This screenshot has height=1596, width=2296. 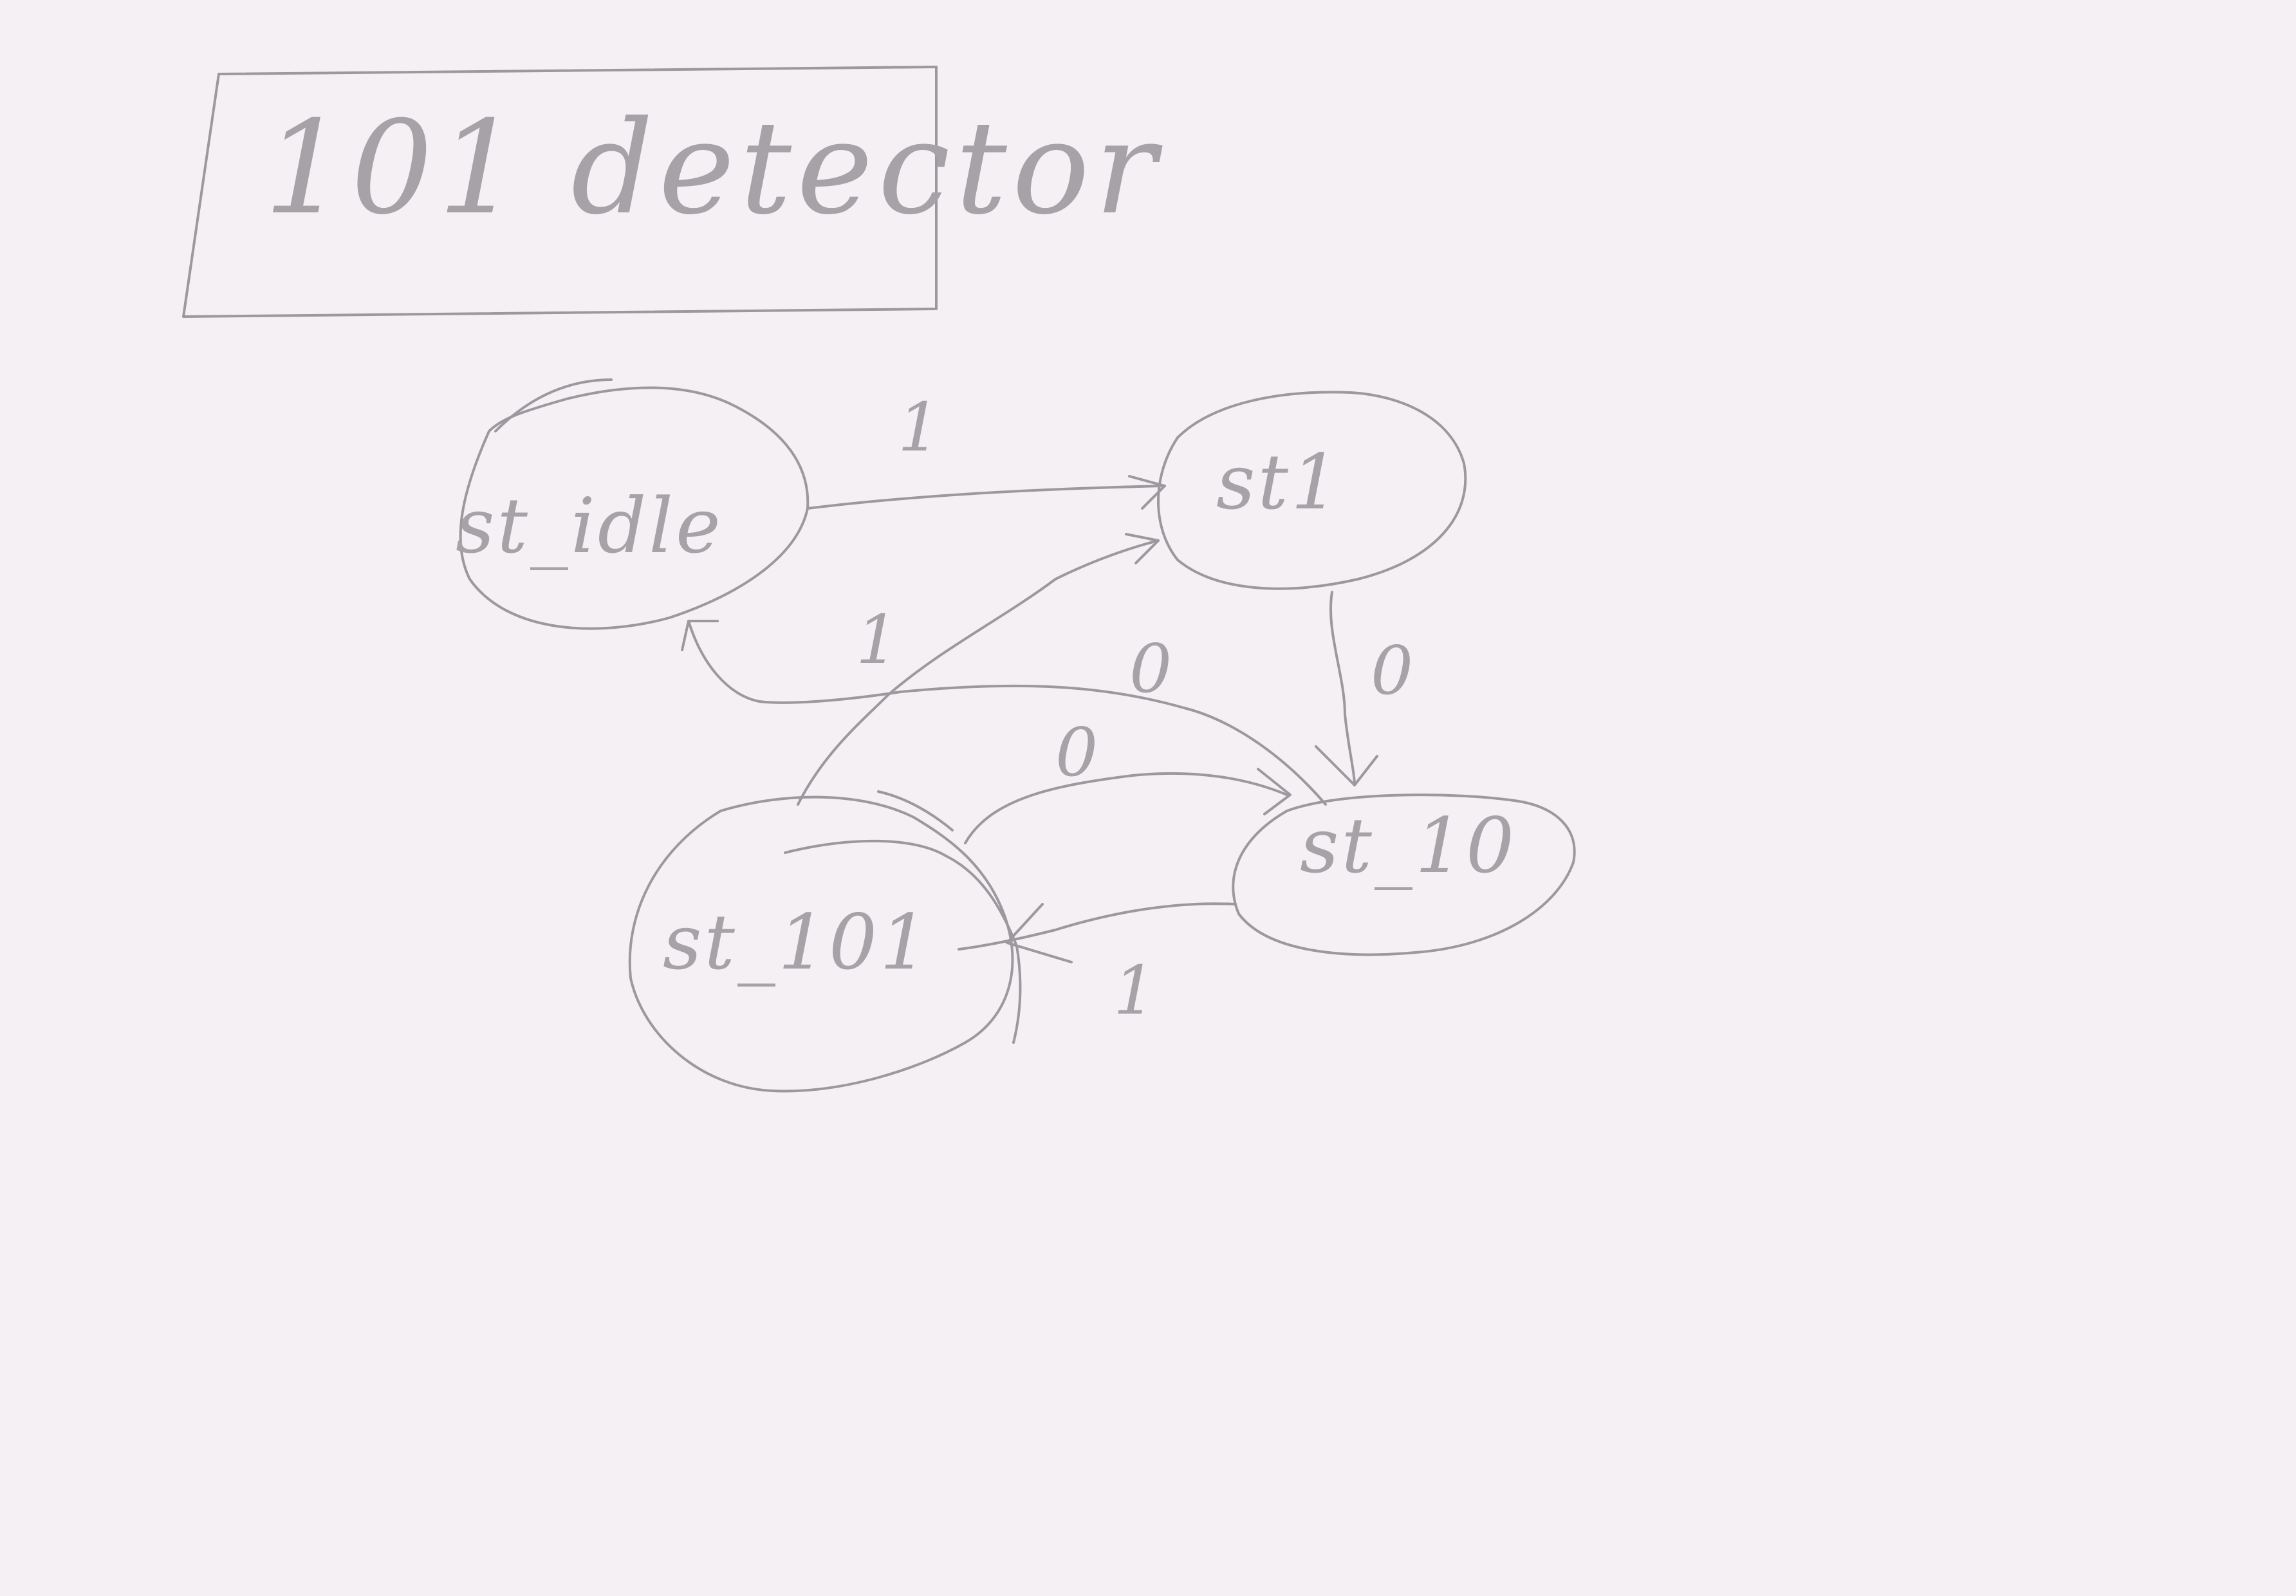 I want to click on edge-s101-to-s1-arrowhead, so click(x=1142, y=548).